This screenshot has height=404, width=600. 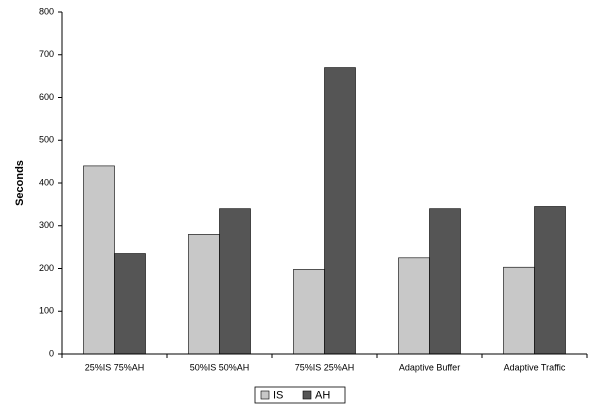 I want to click on y-tick-label: 700, so click(x=46, y=54).